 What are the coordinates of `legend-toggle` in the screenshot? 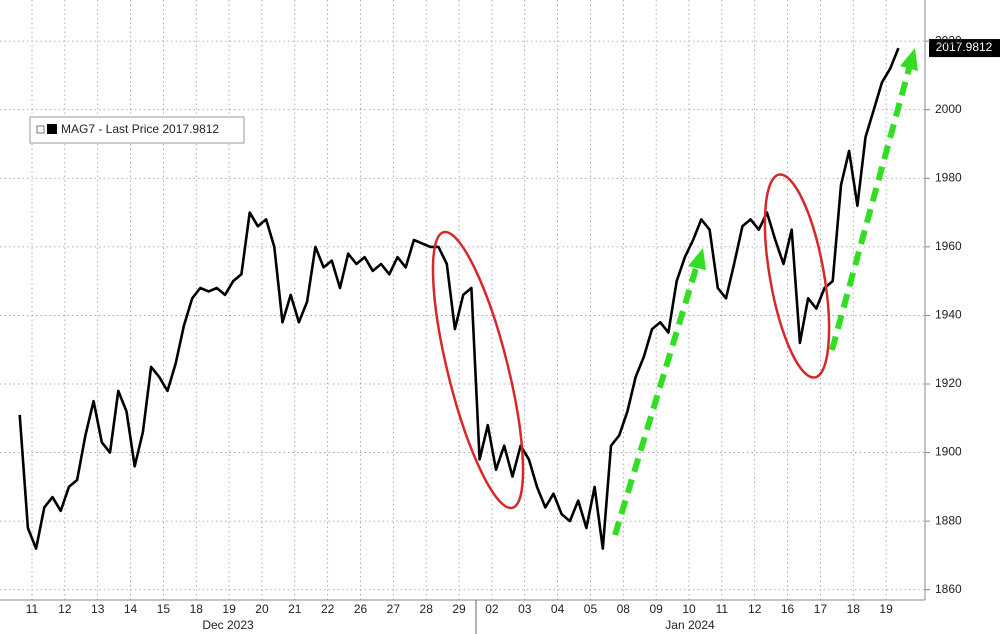 It's located at (40, 129).